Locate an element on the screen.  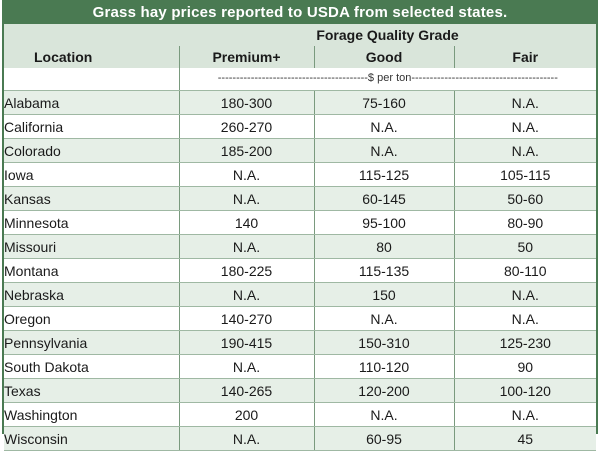
table-row: Kansas N.A. 60-145 50-60 is located at coordinates (300, 198).